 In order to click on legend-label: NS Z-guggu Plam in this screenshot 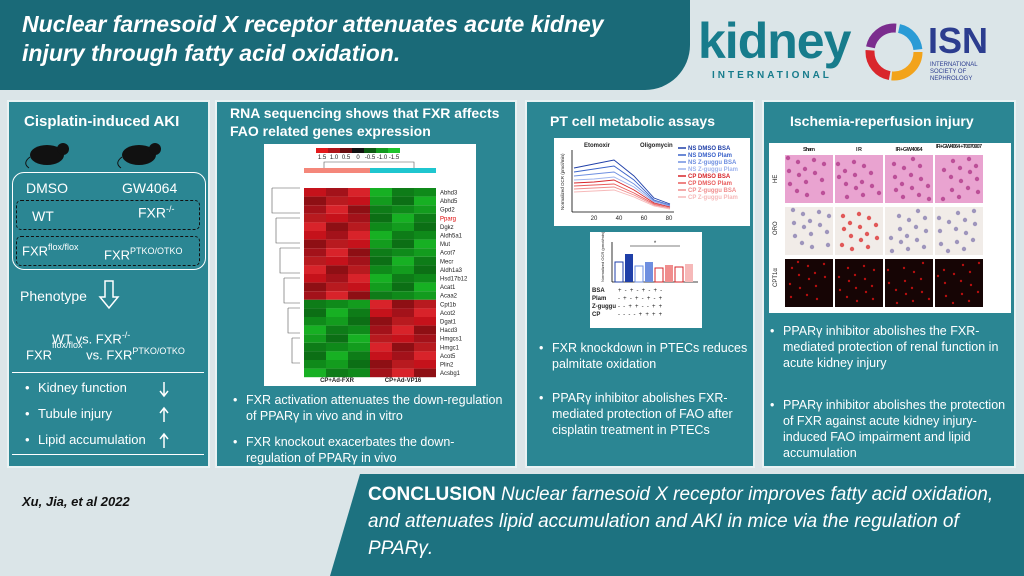, I will do `click(713, 170)`.